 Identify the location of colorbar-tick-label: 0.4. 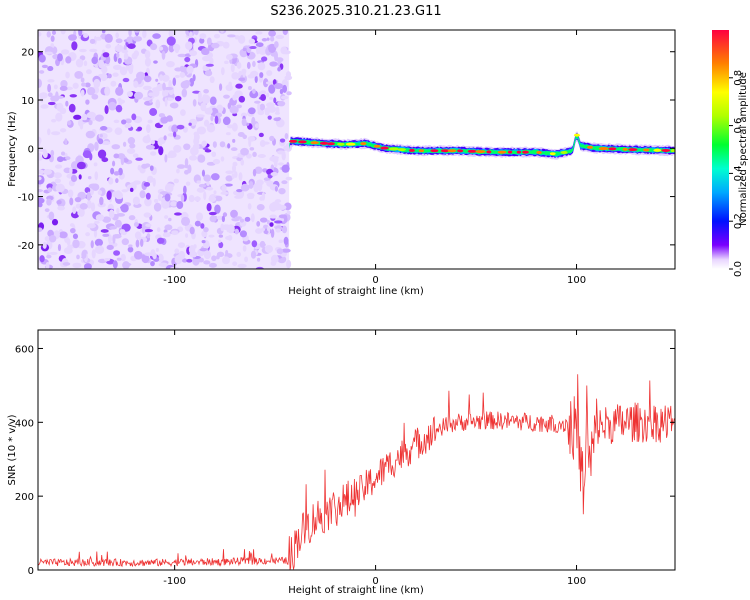
(738, 173).